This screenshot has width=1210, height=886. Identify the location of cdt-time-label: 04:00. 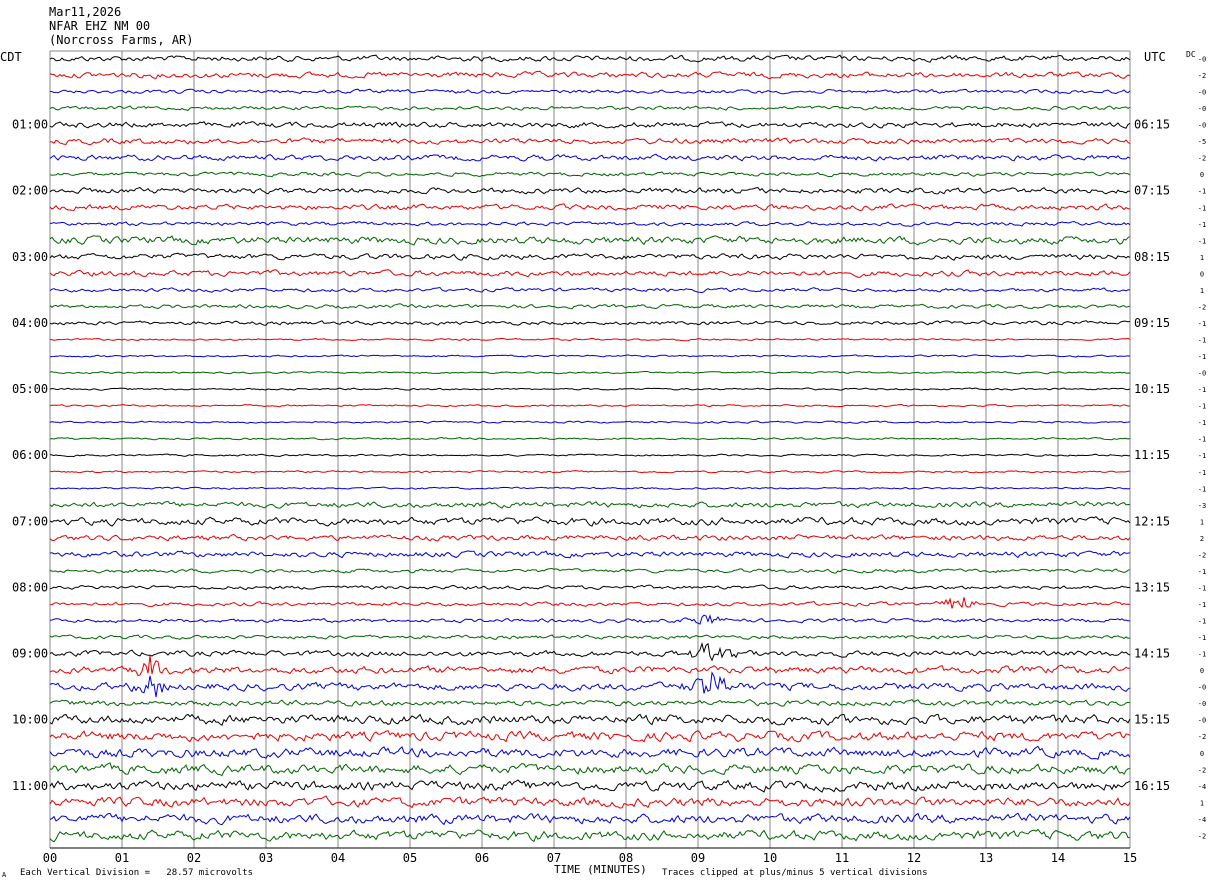
(30, 323).